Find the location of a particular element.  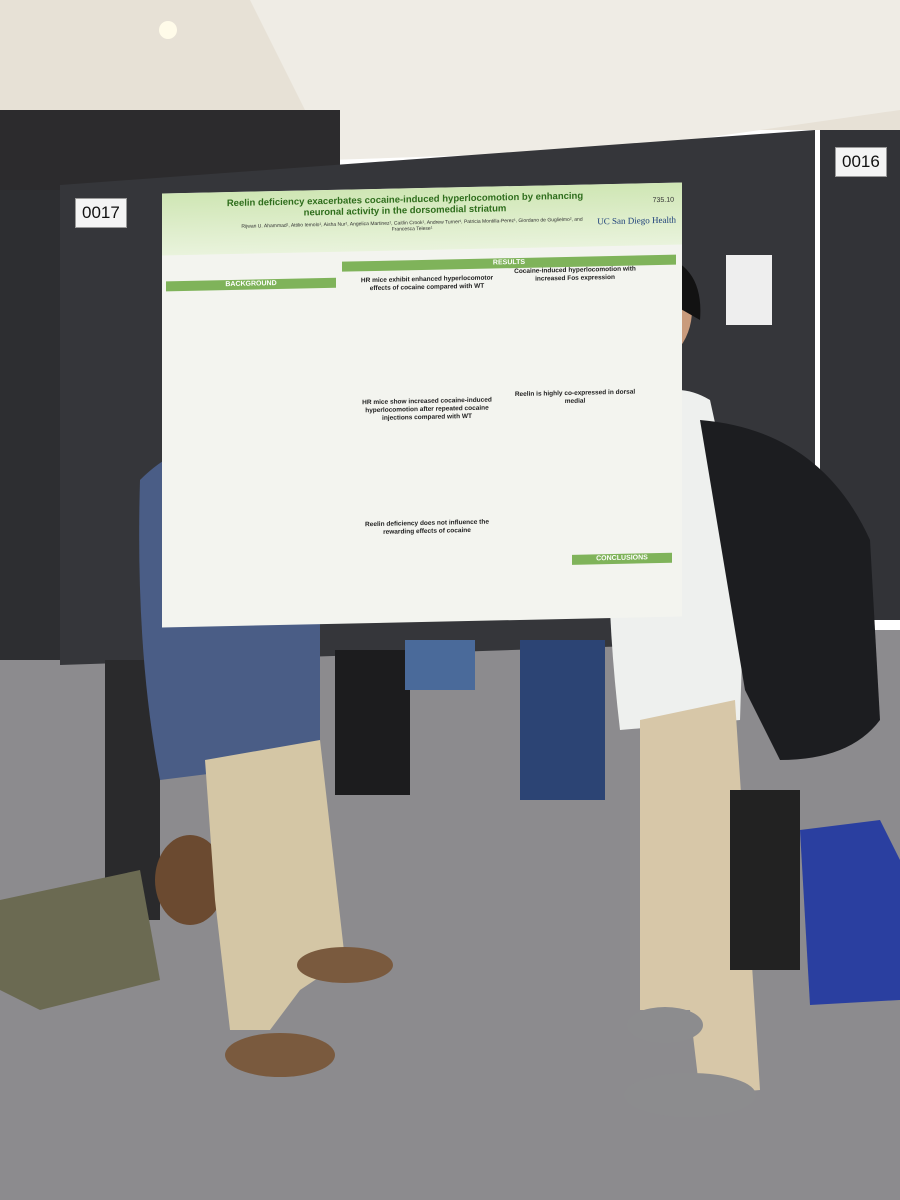

section-bar: CONCLUSIONS is located at coordinates (622, 558).